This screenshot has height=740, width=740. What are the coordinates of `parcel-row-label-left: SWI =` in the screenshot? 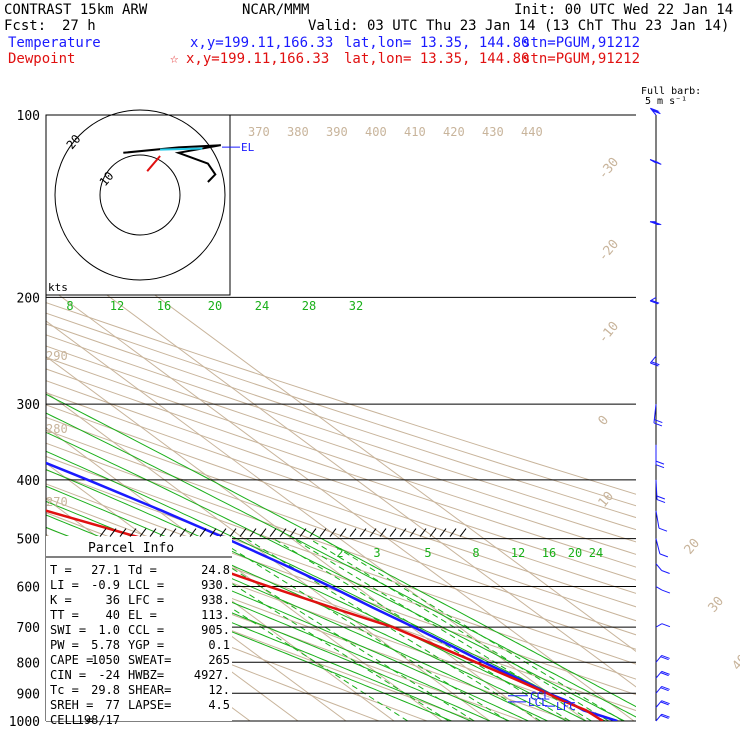 It's located at (68, 630).